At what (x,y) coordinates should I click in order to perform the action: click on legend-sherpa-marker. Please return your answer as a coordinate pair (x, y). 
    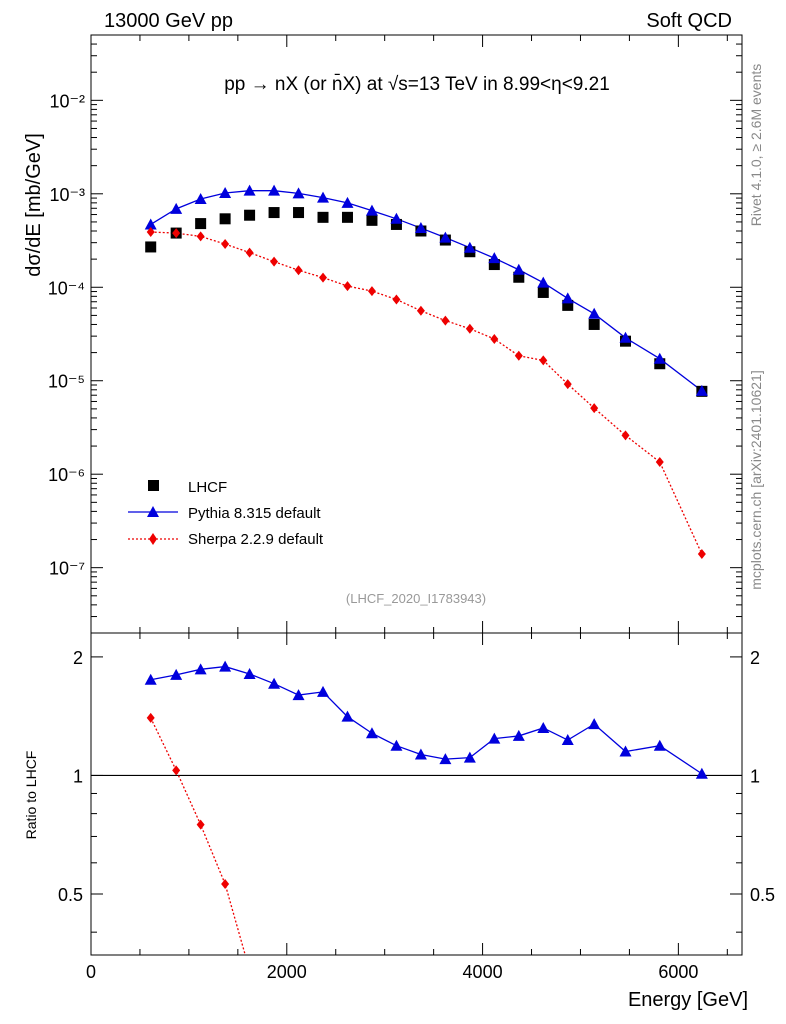
    Looking at the image, I should click on (153, 539).